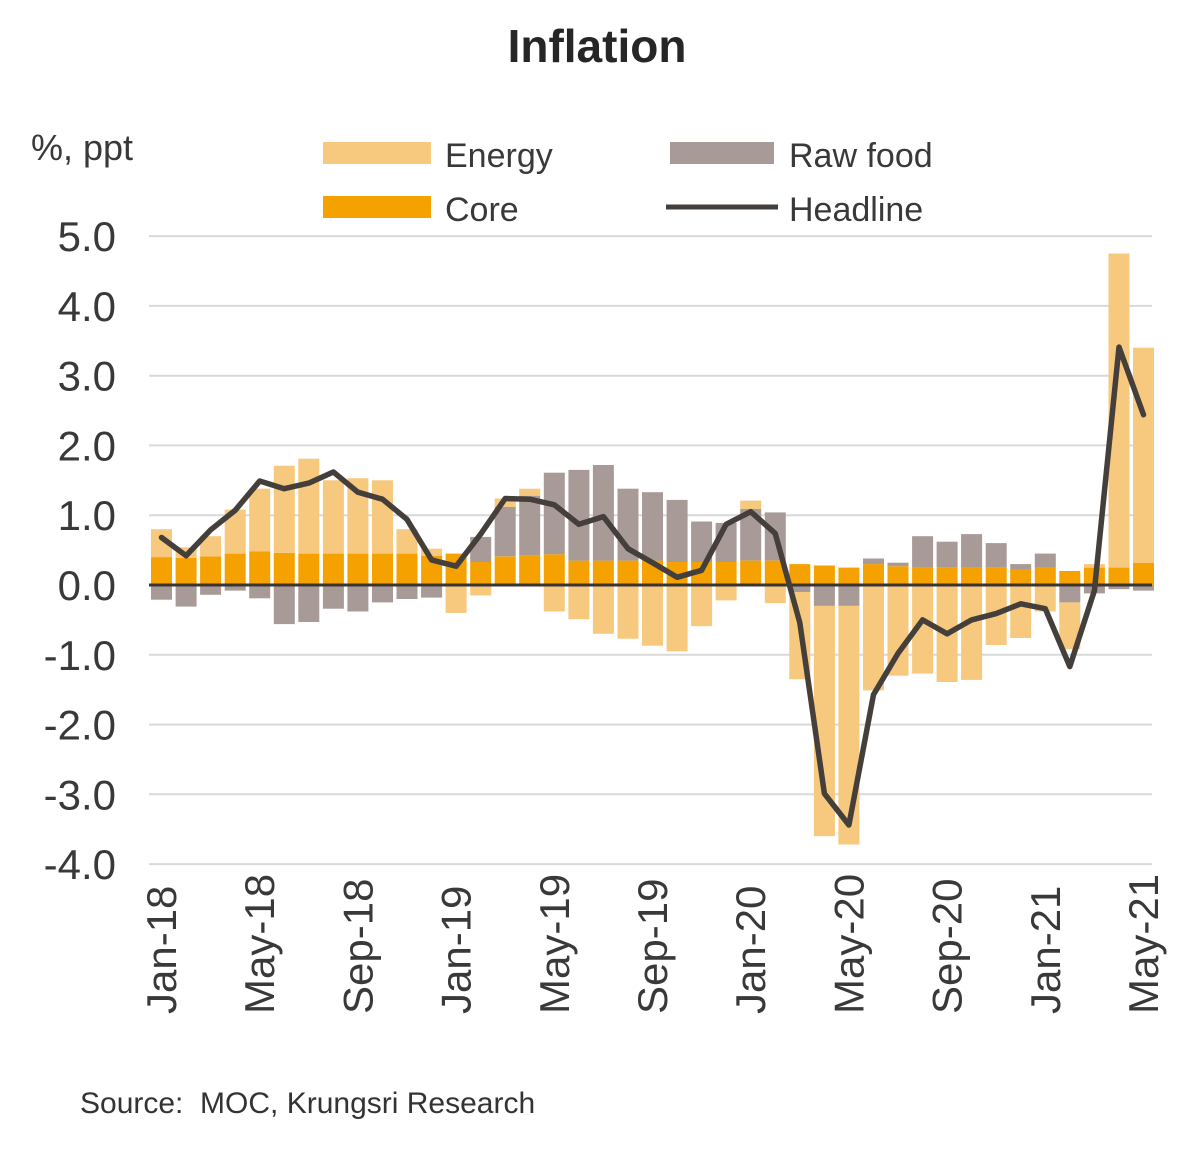 This screenshot has width=1200, height=1152. Describe the element at coordinates (750, 950) in the screenshot. I see `svg-text: Jan-20` at that location.